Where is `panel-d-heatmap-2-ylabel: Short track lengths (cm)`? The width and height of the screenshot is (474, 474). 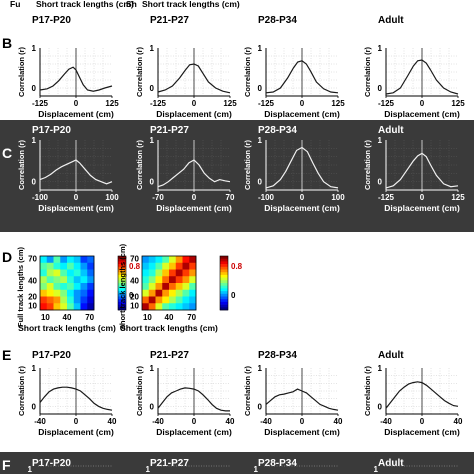
panel-d-heatmap-2-ylabel: Short track lengths (cm) is located at coordinates (122, 286).